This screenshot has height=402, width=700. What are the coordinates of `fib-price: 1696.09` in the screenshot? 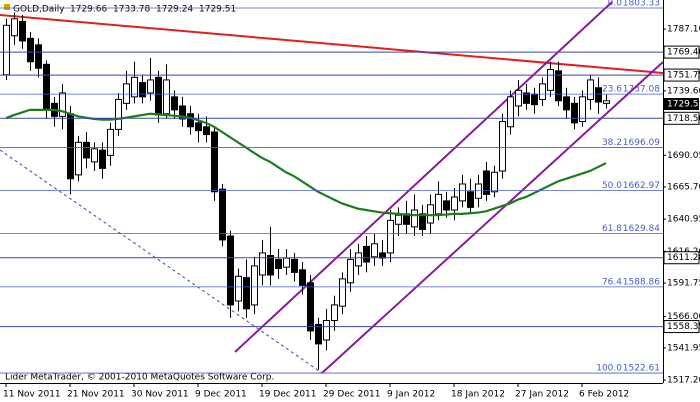 It's located at (641, 143).